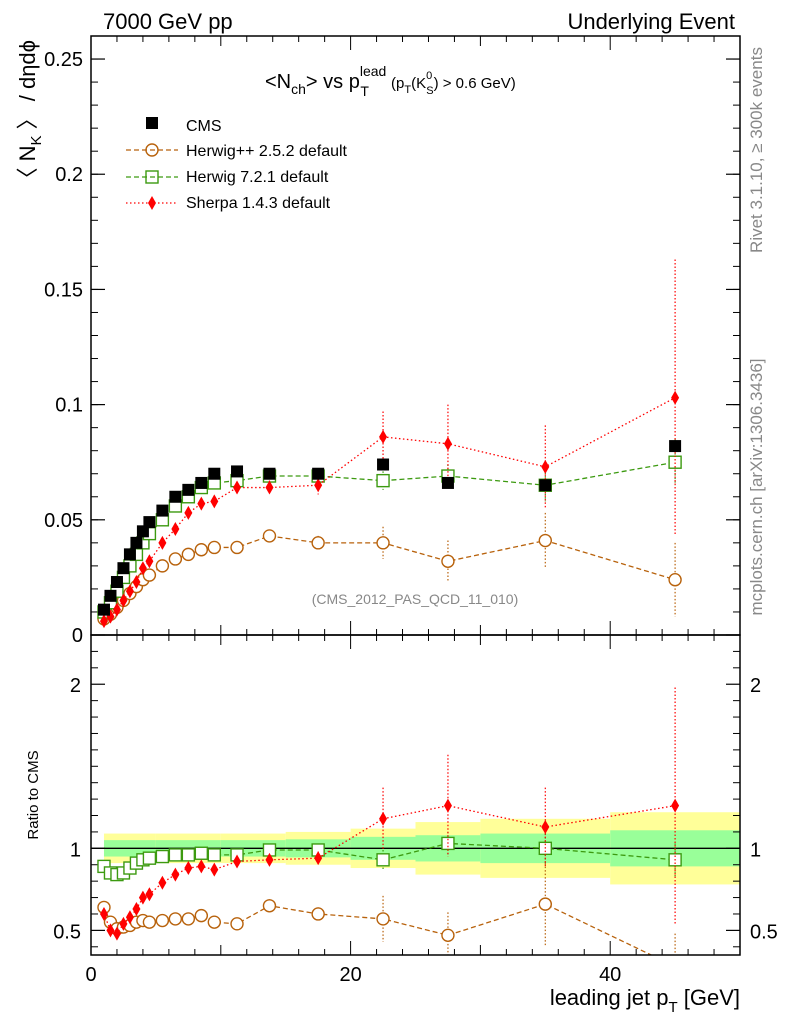 Image resolution: width=786 pixels, height=1024 pixels. Describe the element at coordinates (63, 290) in the screenshot. I see `main-y-tick-label: 0.15` at that location.